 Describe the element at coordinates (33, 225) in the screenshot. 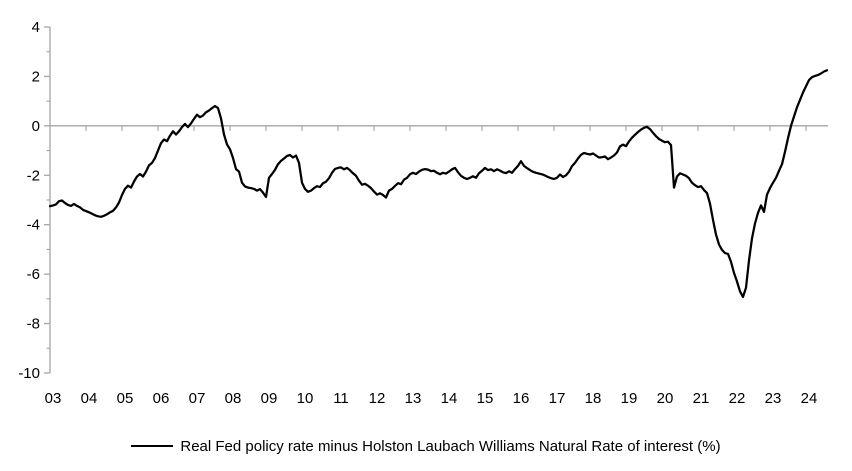

I see `y-axis-tick-label: -4` at that location.